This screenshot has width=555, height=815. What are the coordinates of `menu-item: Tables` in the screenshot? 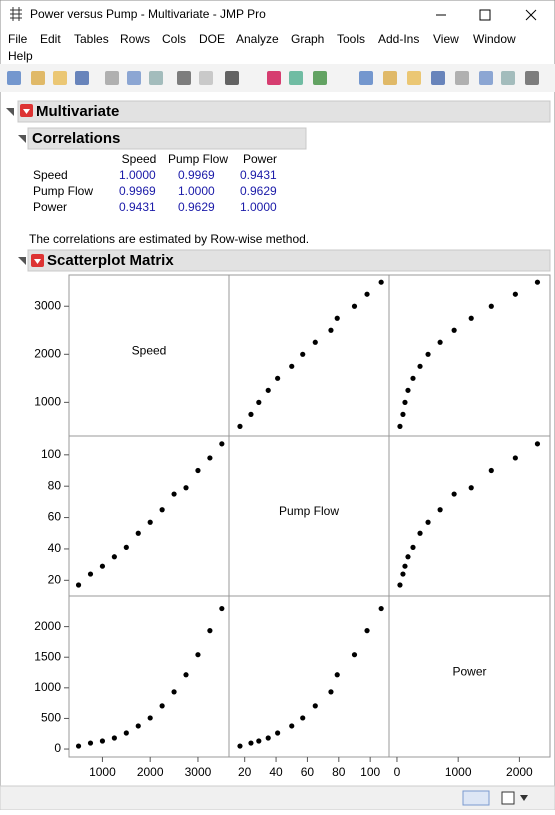 It's located at (91, 39).